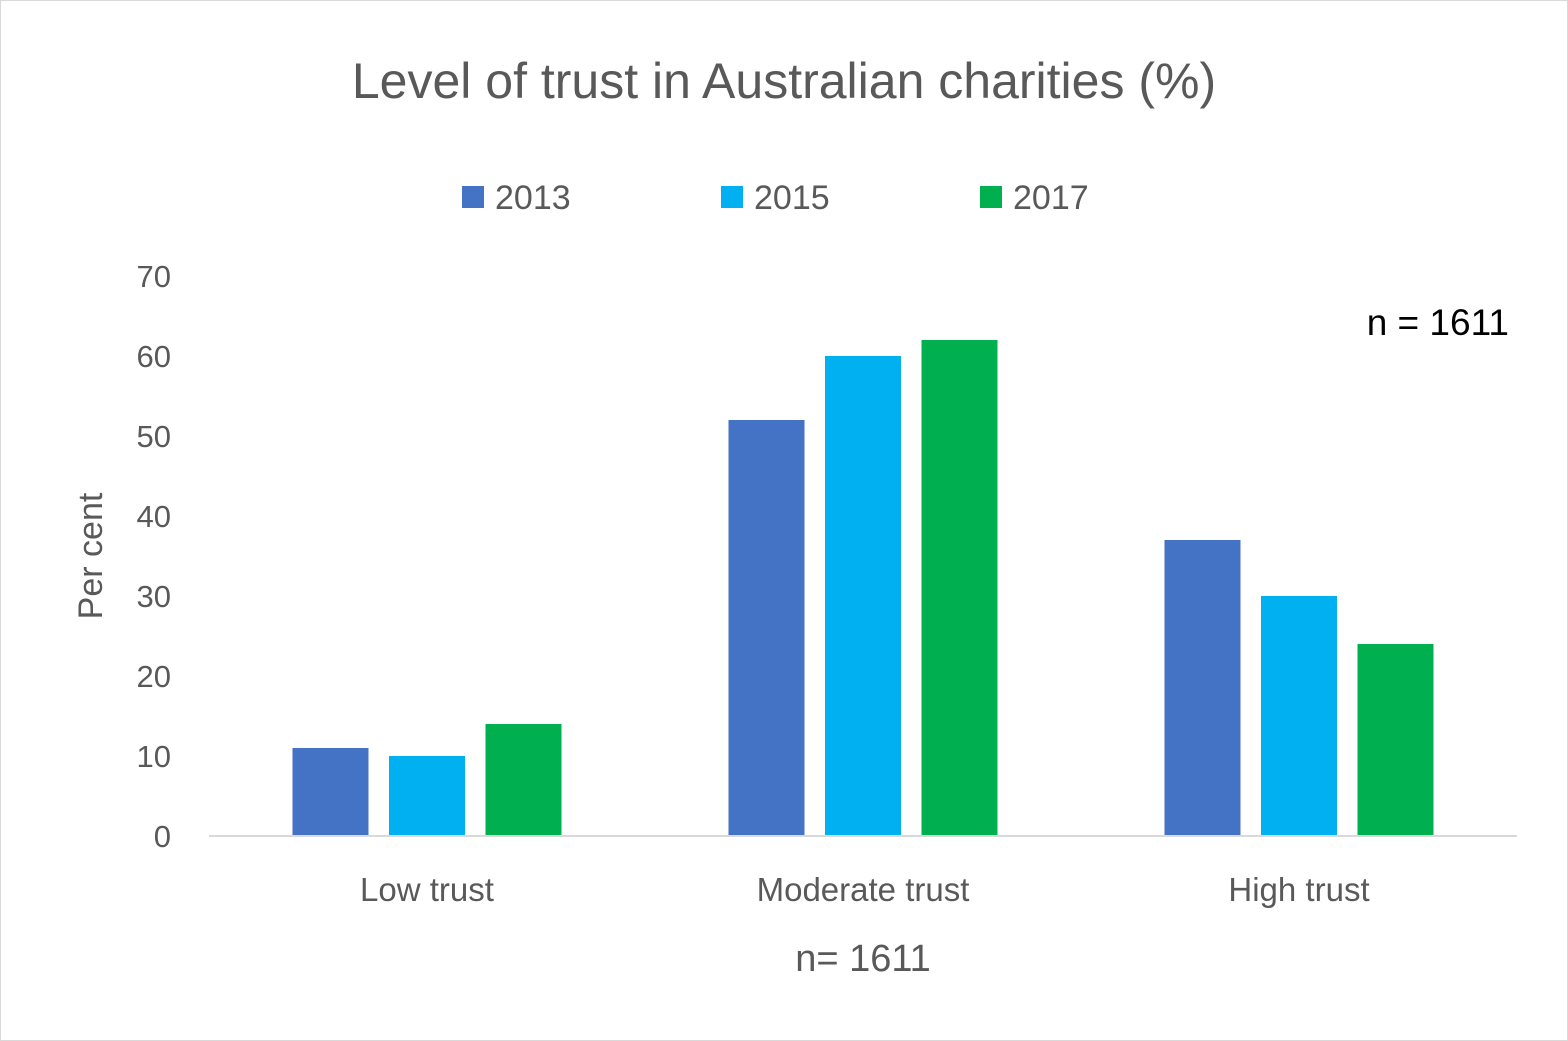 Image resolution: width=1568 pixels, height=1041 pixels. I want to click on x-axis-ticks: Low trust Moderate trust High trust, so click(865, 889).